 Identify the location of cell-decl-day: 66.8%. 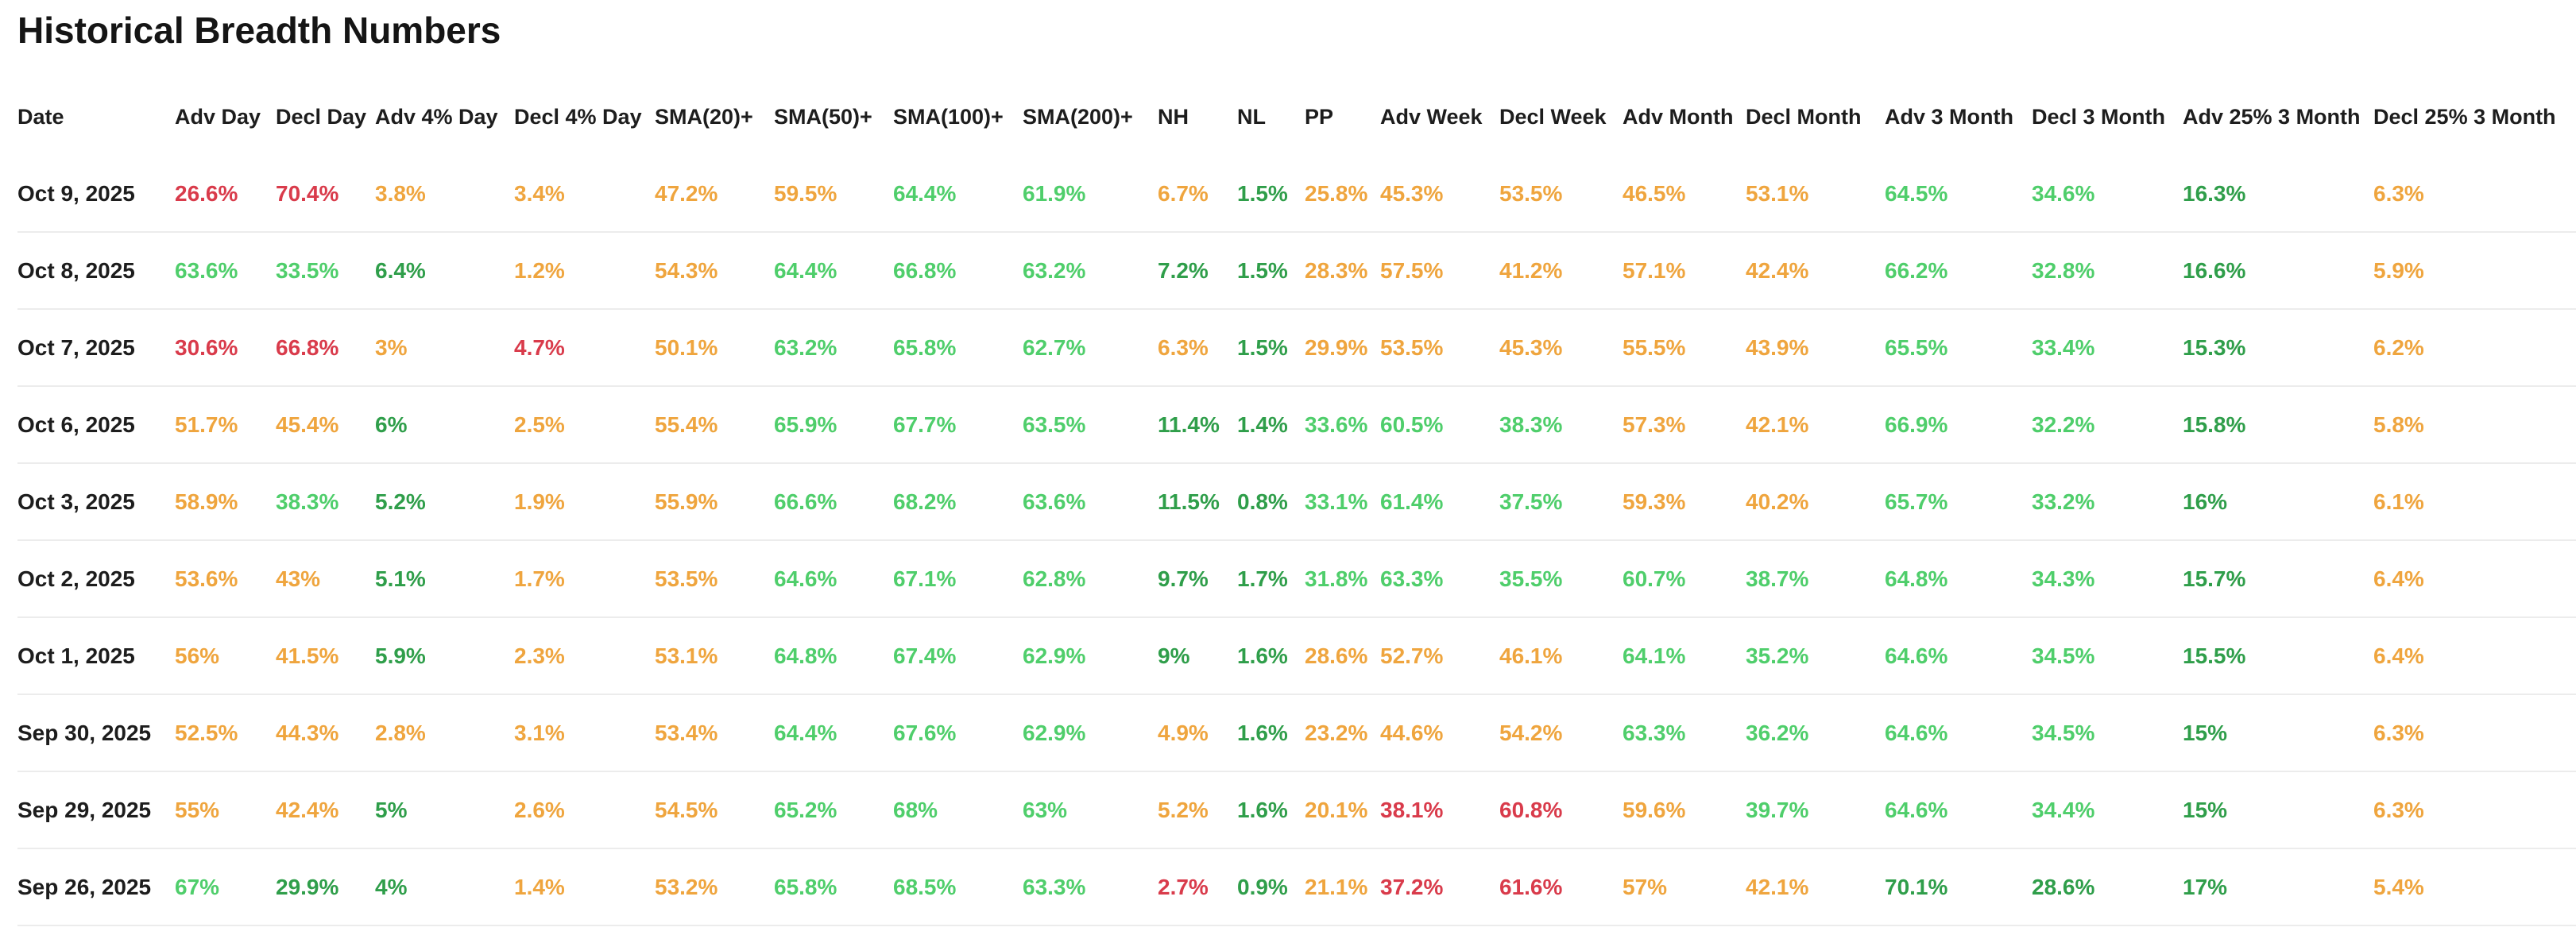
(307, 347).